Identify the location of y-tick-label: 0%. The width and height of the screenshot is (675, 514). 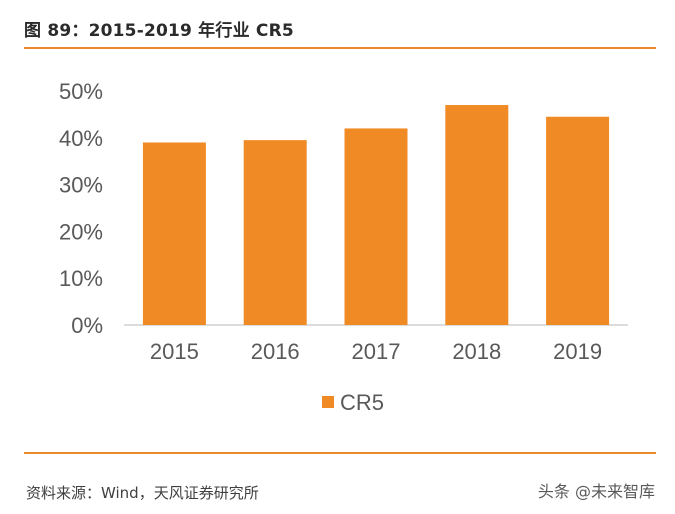
(87, 325).